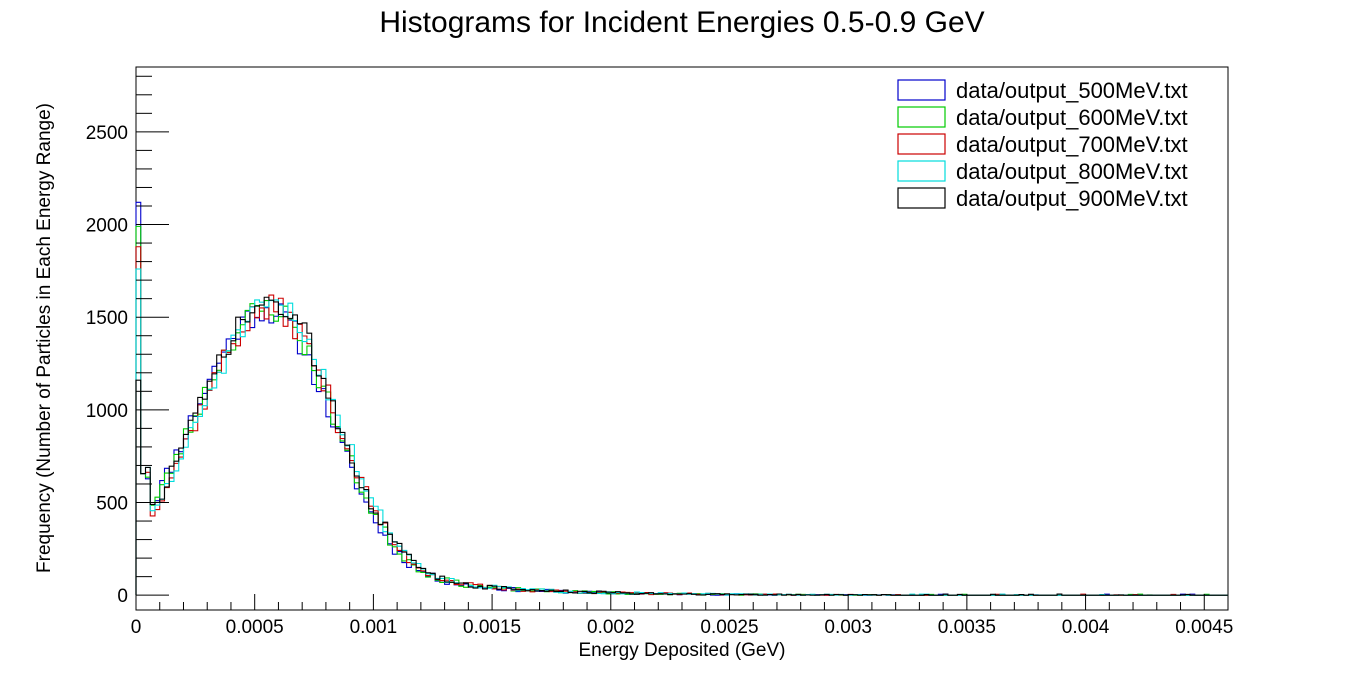 The width and height of the screenshot is (1364, 679). What do you see at coordinates (112, 504) in the screenshot?
I see `y-tick-label: 500` at bounding box center [112, 504].